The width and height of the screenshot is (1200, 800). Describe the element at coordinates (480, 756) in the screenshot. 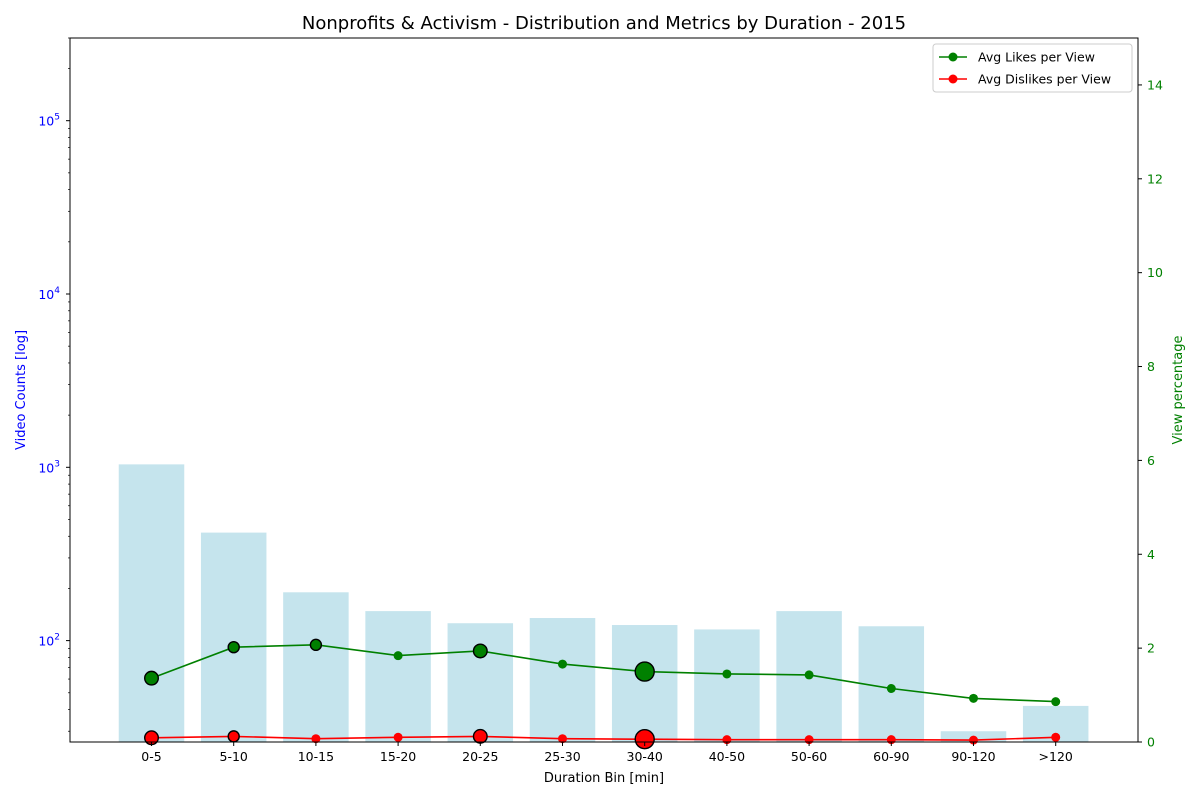

I see `x-tick-label: 20-25` at that location.